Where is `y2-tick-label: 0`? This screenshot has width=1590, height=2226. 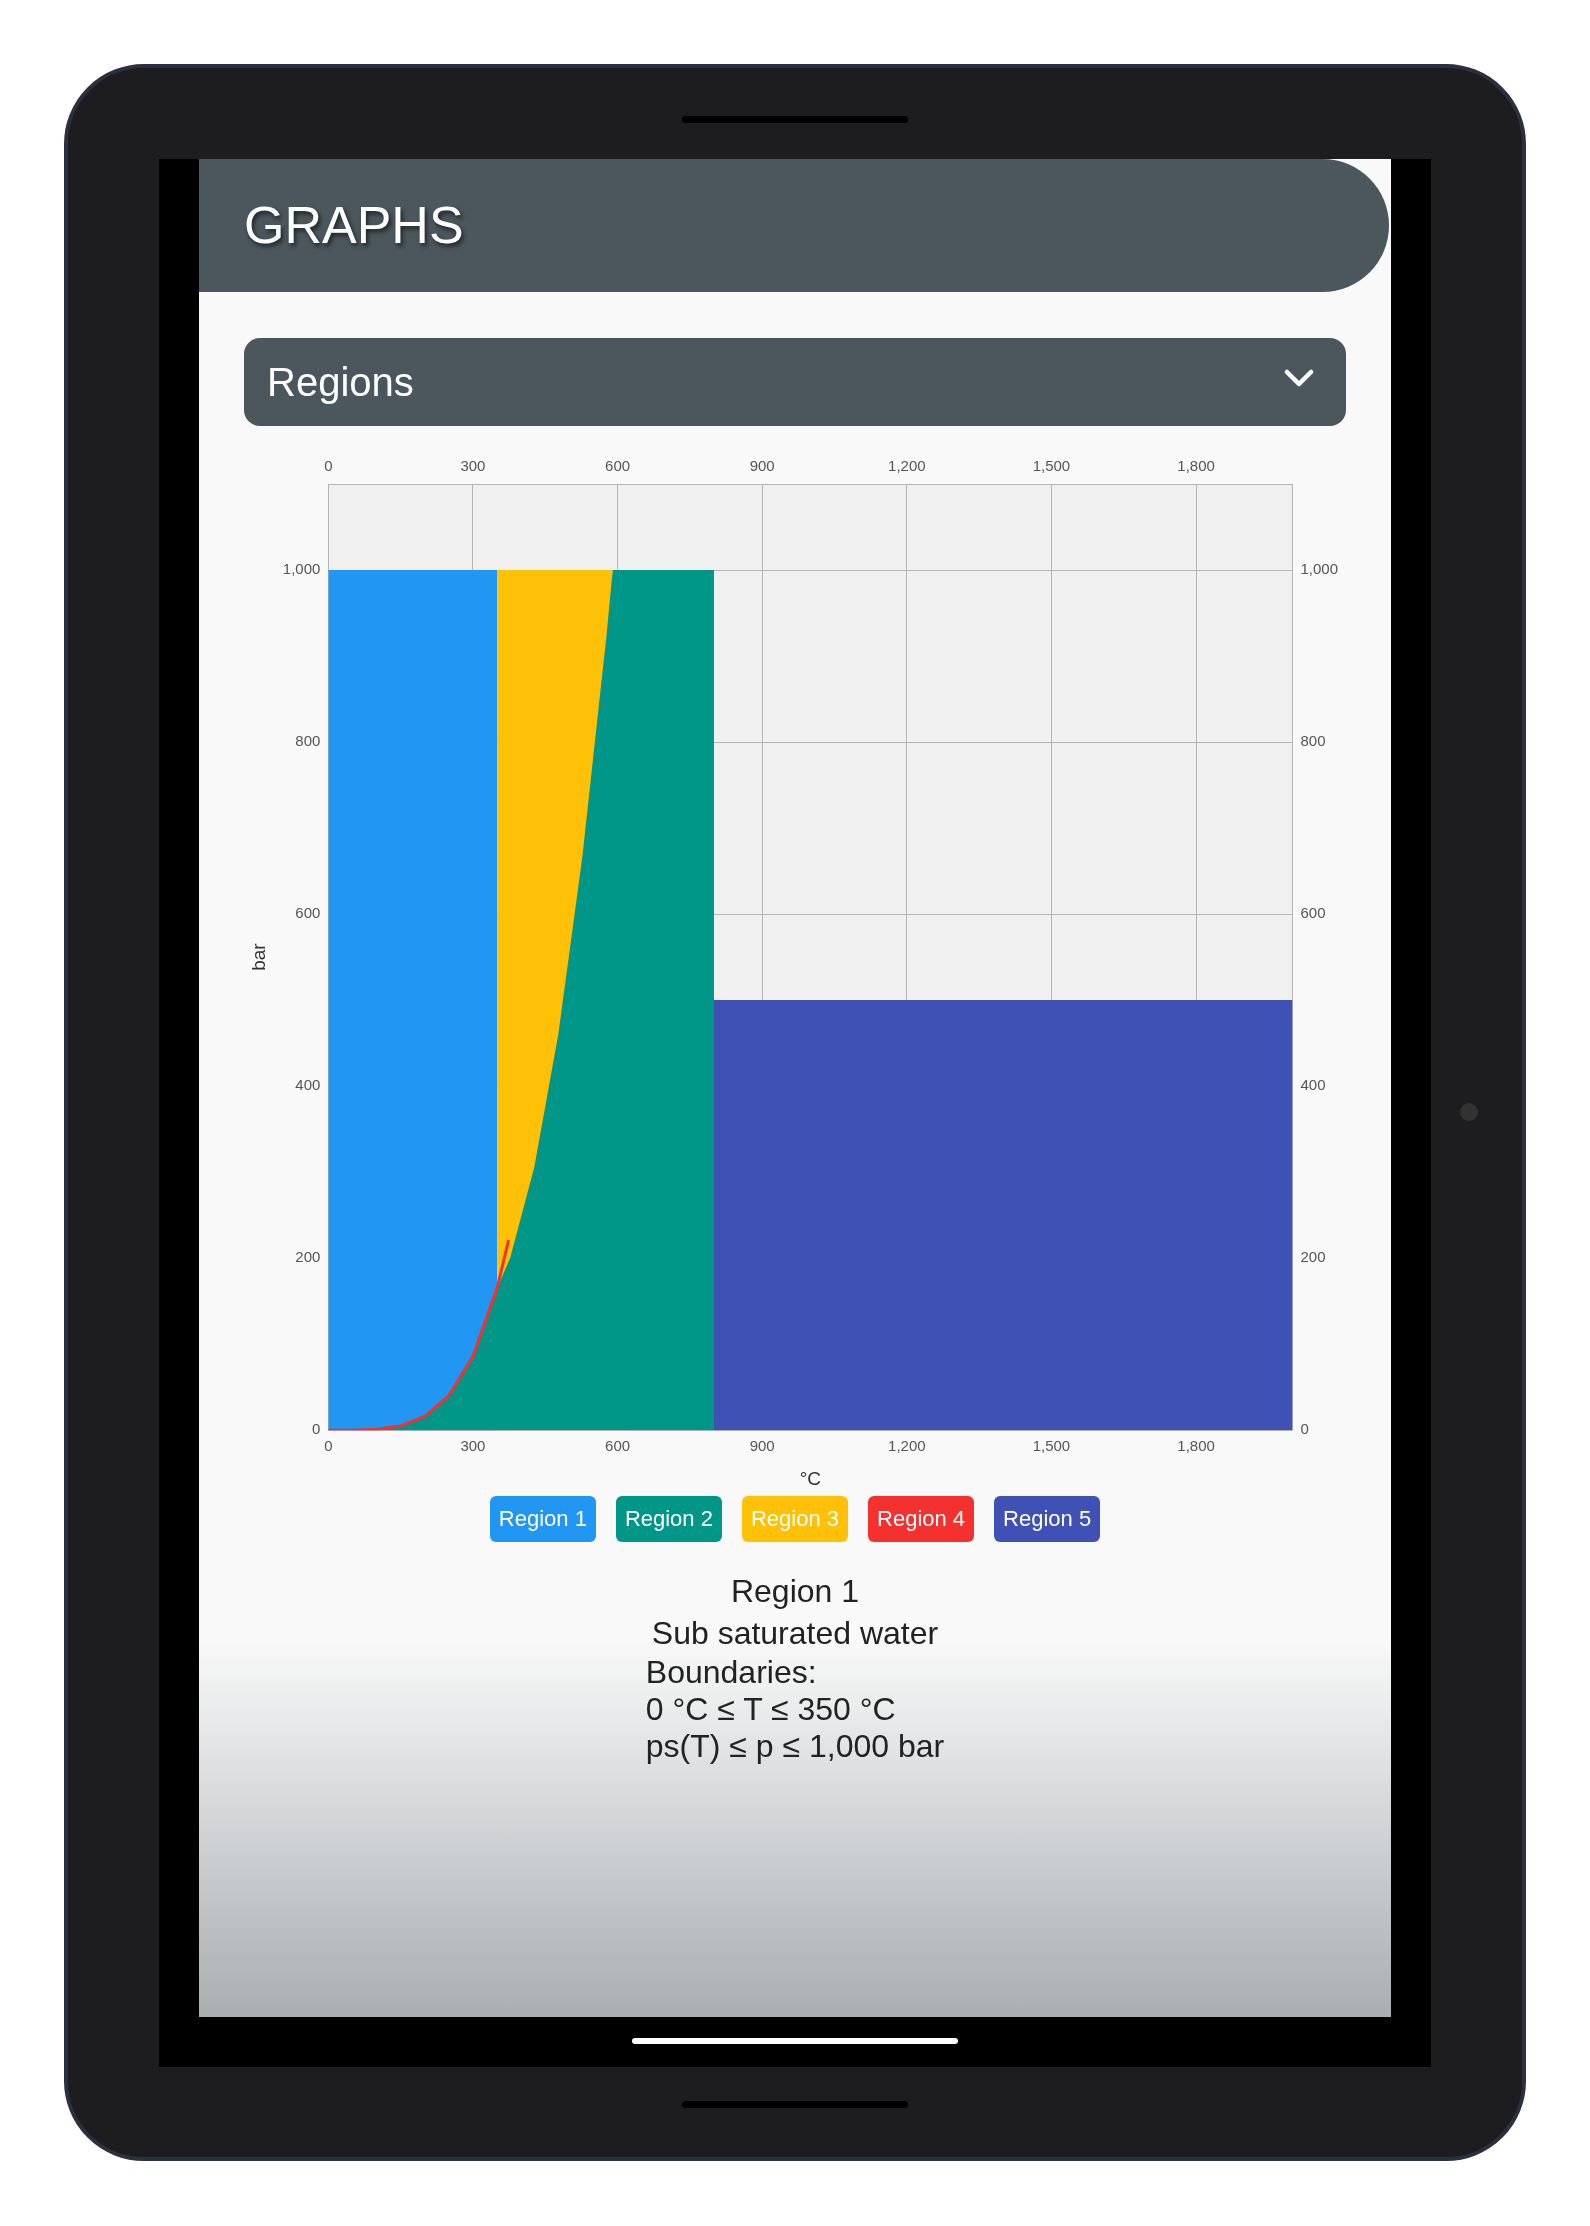
y2-tick-label: 0 is located at coordinates (1304, 1429).